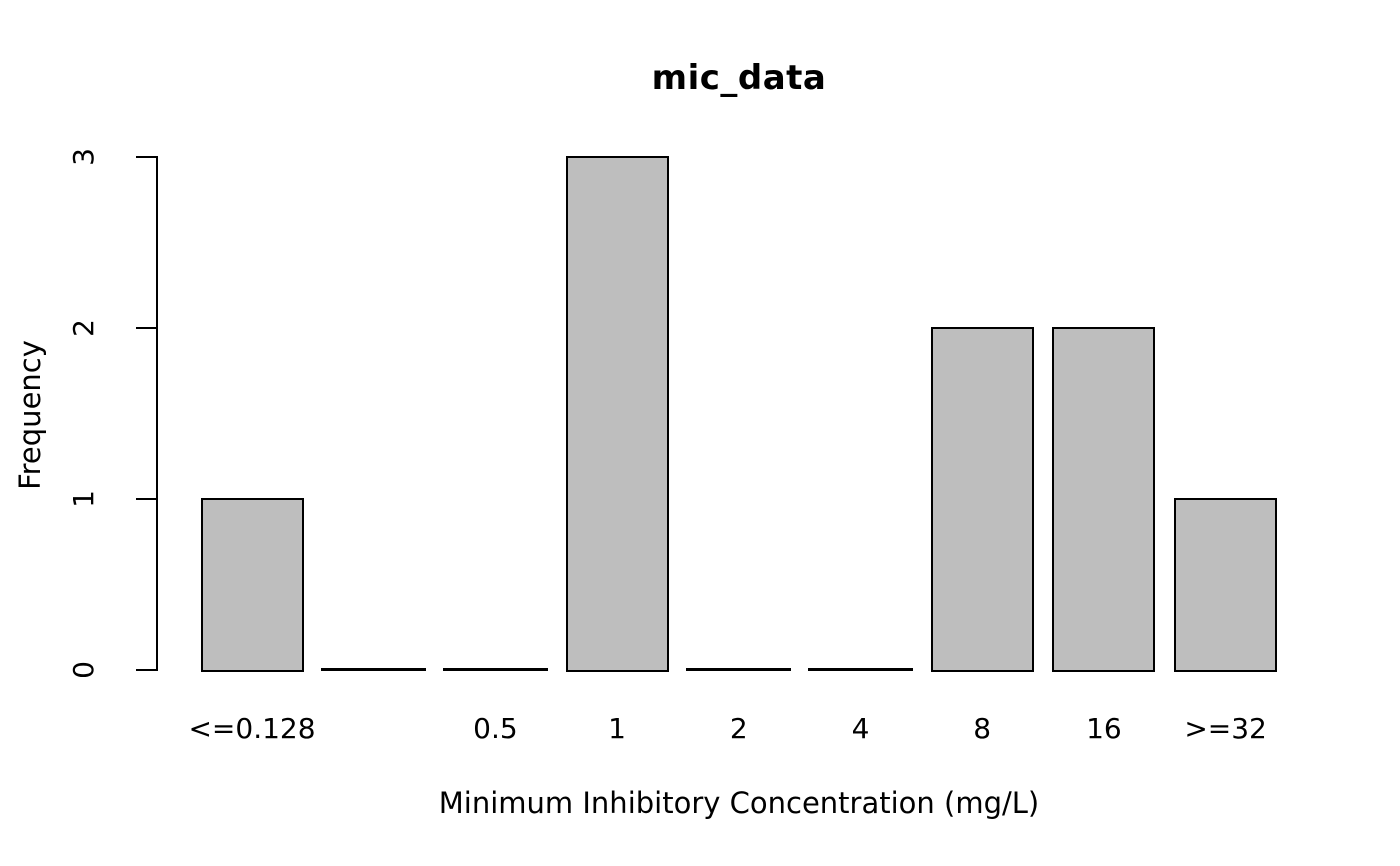  What do you see at coordinates (83, 328) in the screenshot?
I see `y-tick-label: 2` at bounding box center [83, 328].